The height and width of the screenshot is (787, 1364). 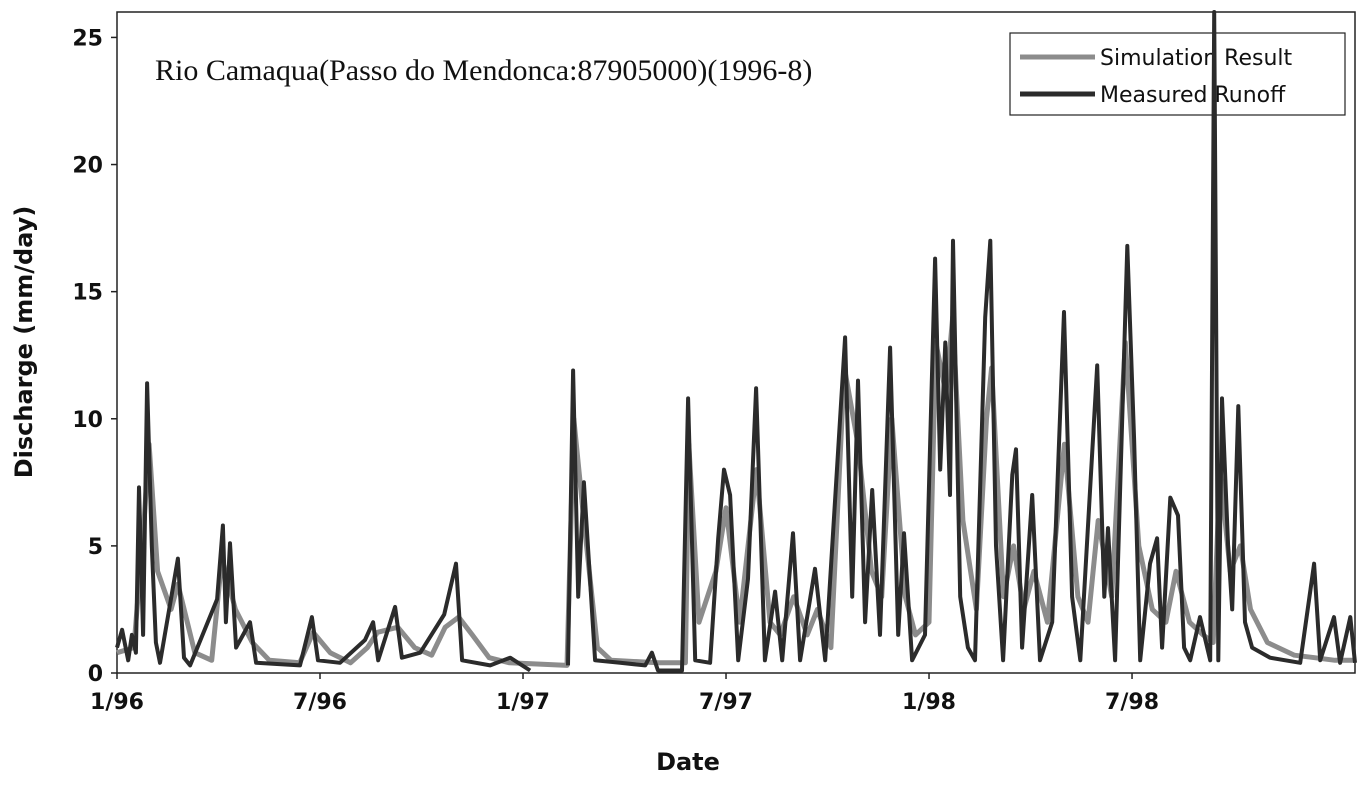 What do you see at coordinates (87, 38) in the screenshot?
I see `y-tick-label: 25` at bounding box center [87, 38].